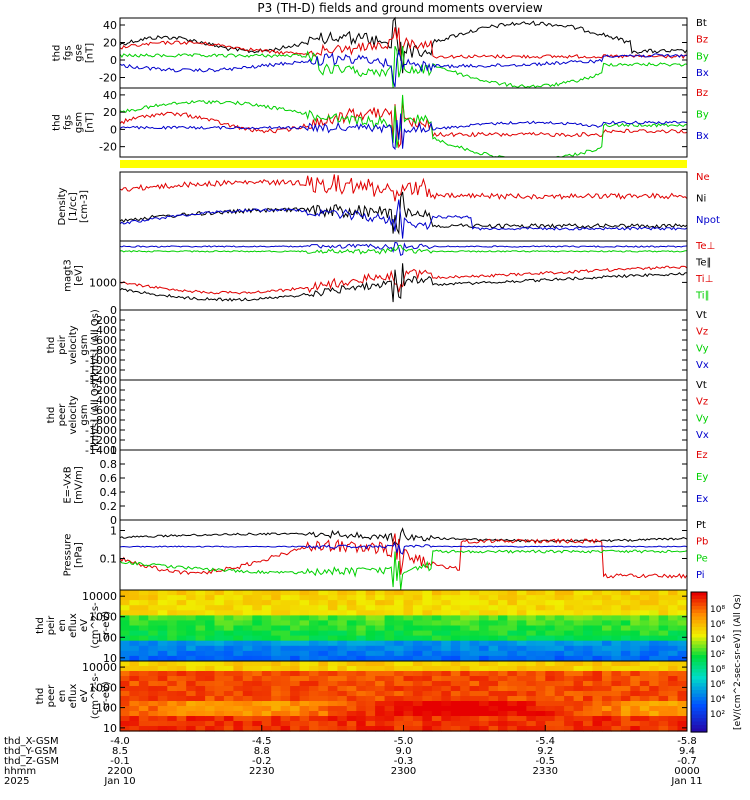 This screenshot has width=750, height=800. I want to click on legend-by: By, so click(702, 56).